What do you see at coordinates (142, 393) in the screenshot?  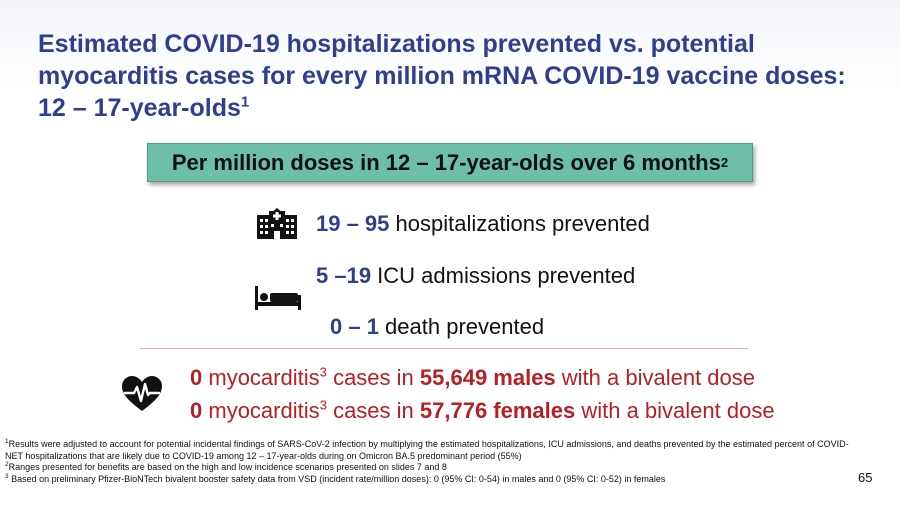 I see `heartbeat-icon` at bounding box center [142, 393].